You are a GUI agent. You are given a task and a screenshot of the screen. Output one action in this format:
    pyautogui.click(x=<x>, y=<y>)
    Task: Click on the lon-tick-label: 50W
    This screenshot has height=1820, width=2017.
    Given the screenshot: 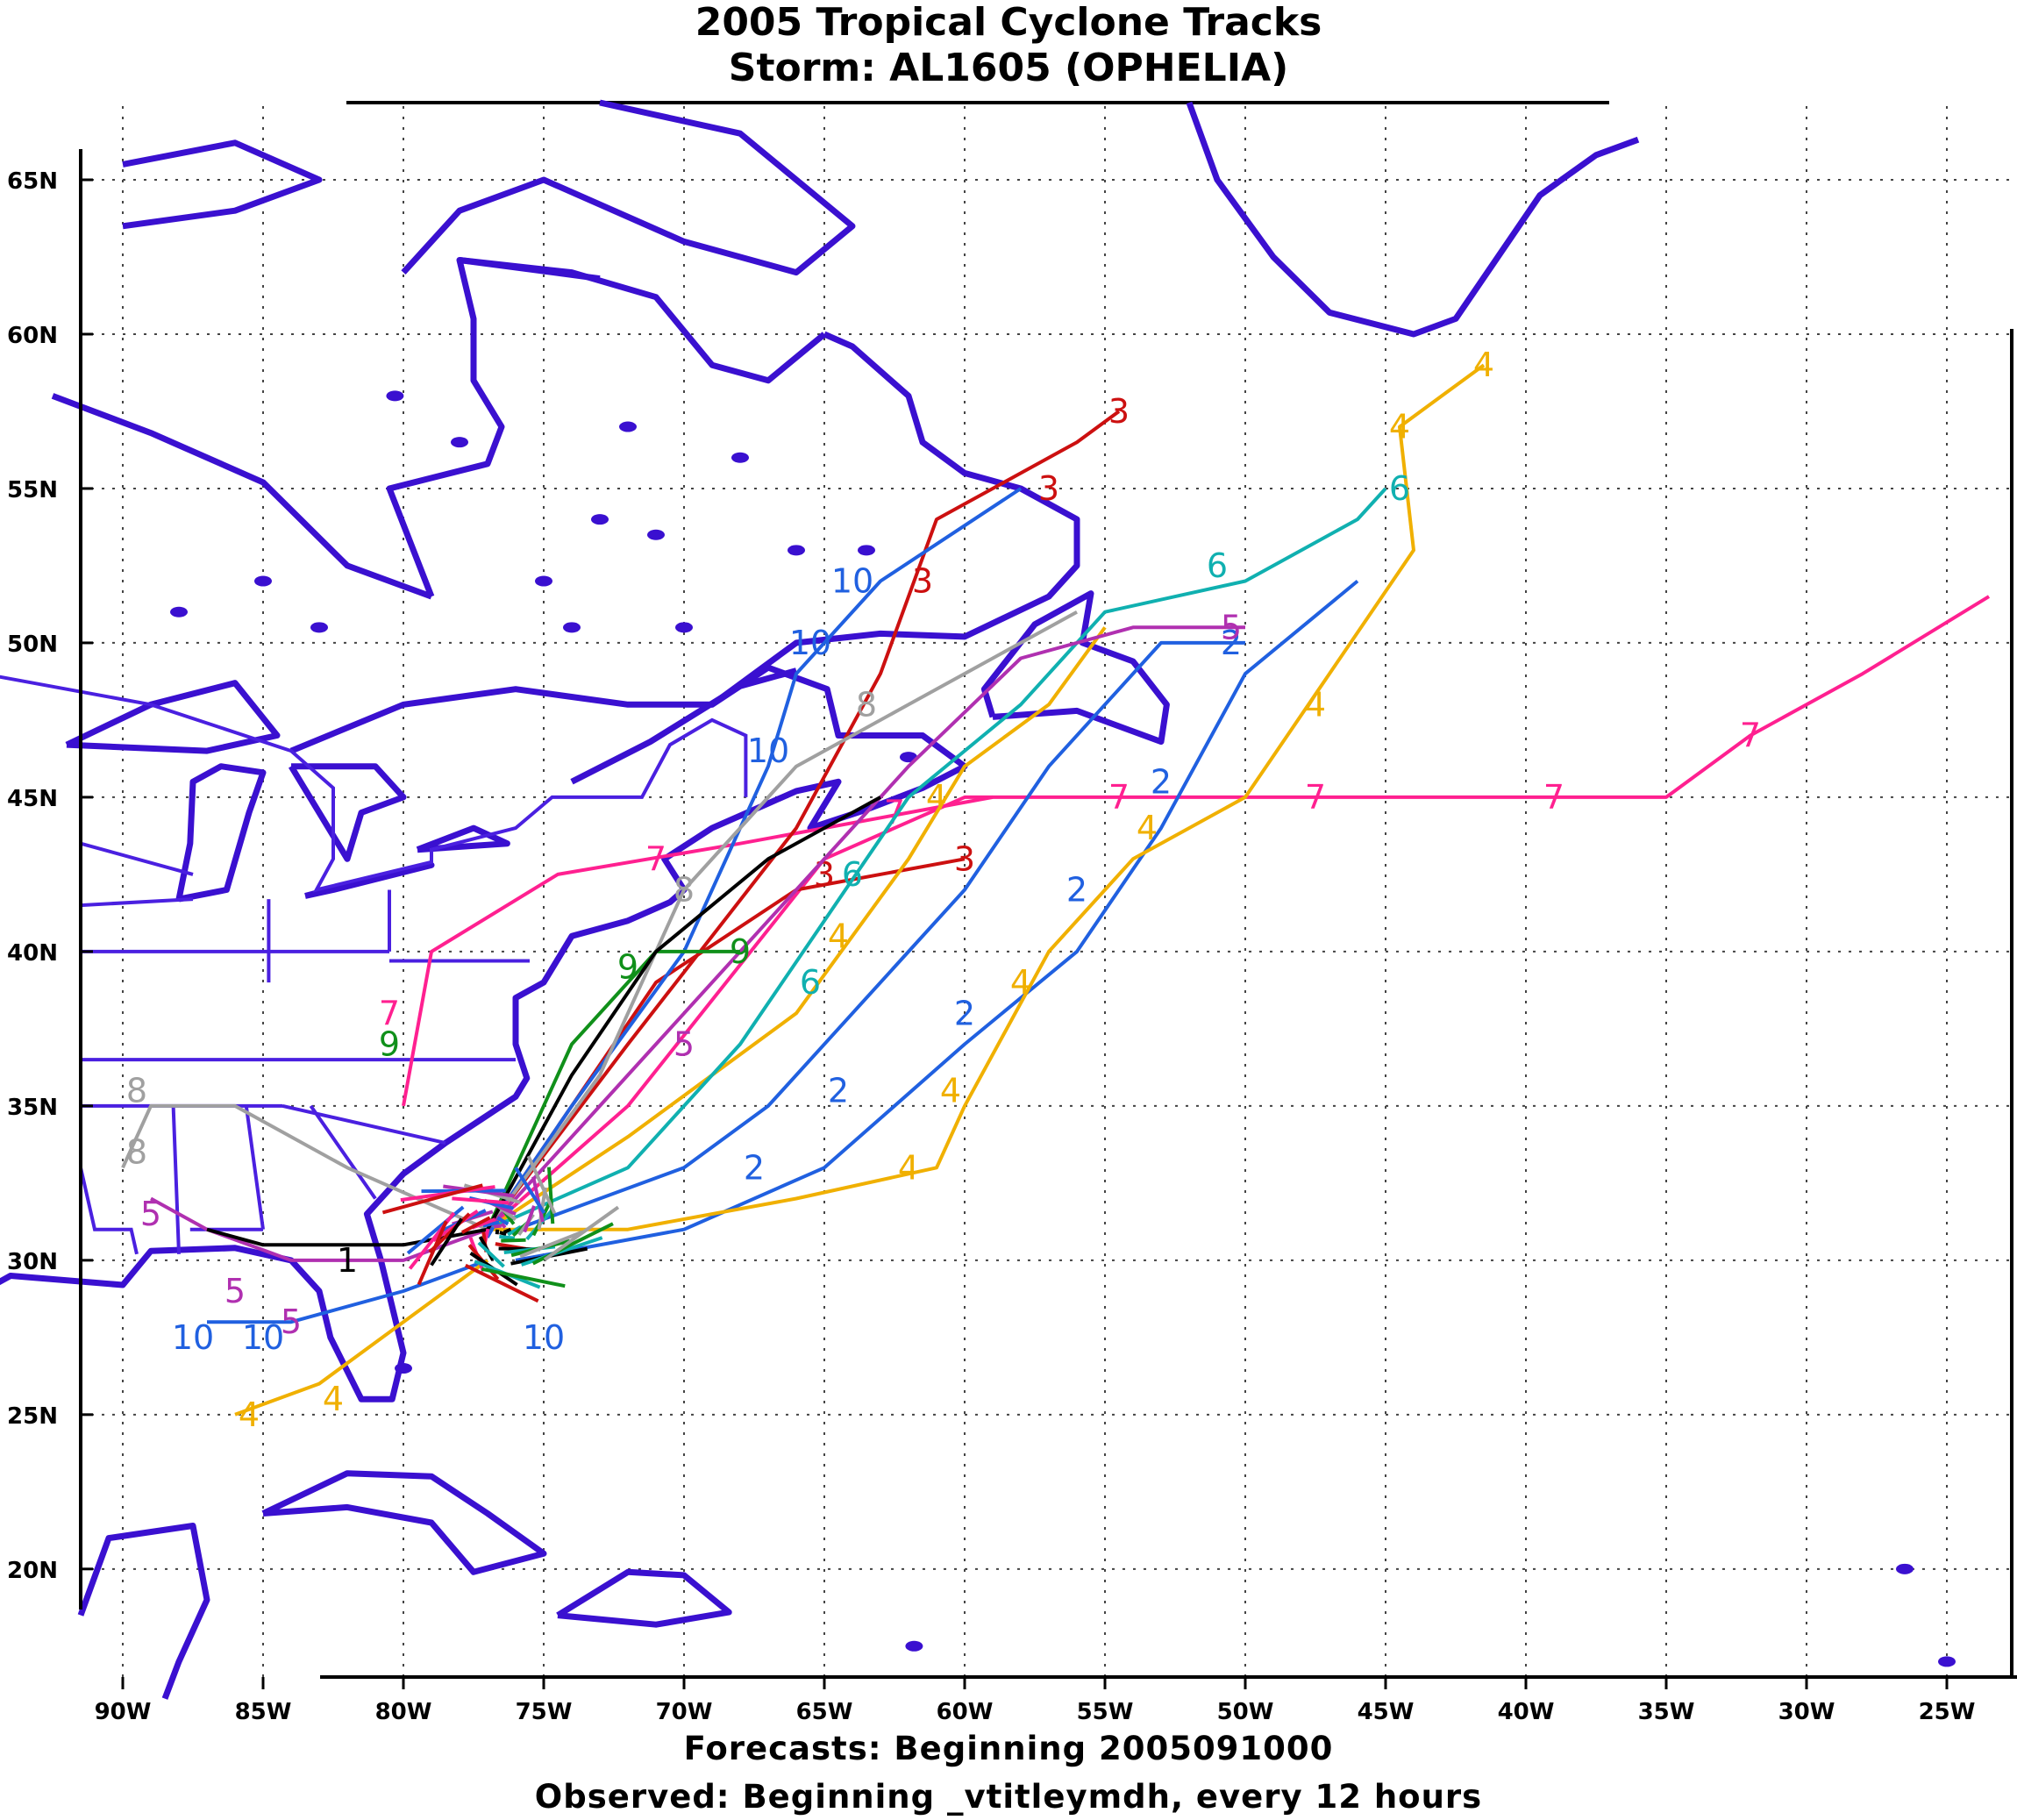 What is the action you would take?
    pyautogui.click(x=1245, y=1712)
    